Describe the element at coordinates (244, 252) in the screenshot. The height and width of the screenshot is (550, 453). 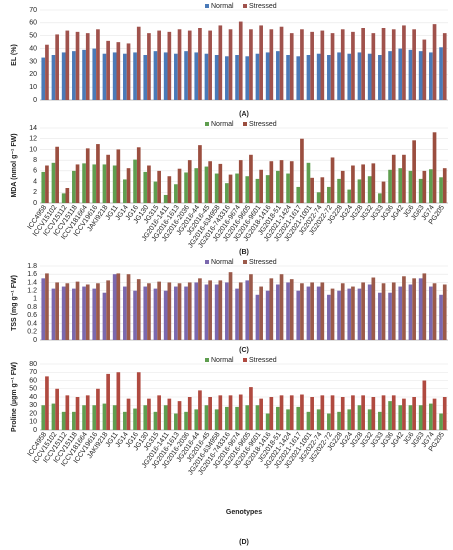
I see `panel-label: (B)` at that location.